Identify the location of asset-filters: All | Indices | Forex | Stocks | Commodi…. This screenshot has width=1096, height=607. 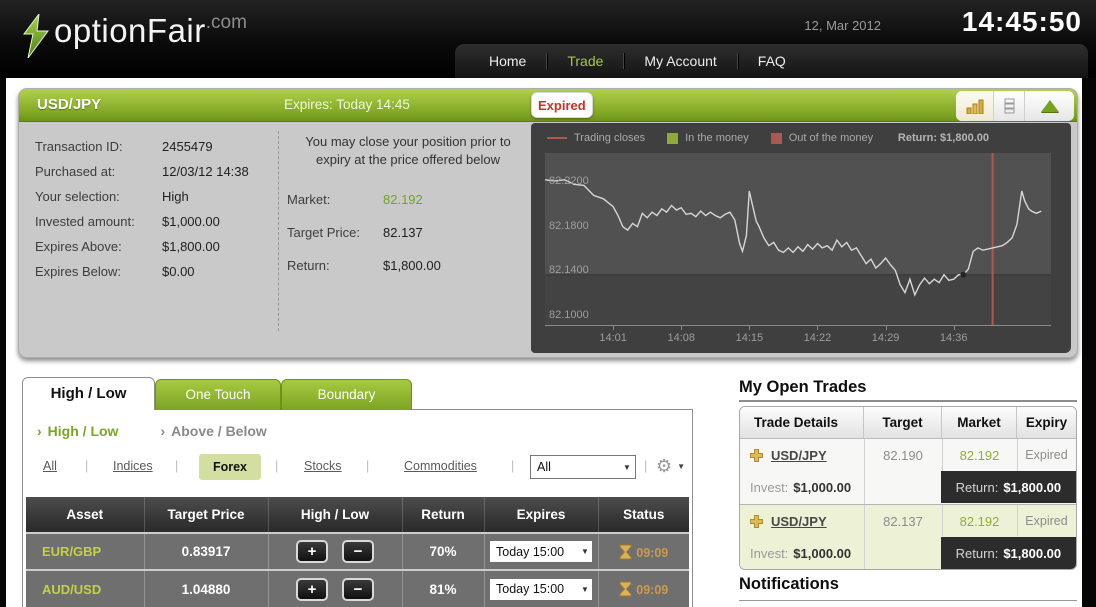
(357, 469).